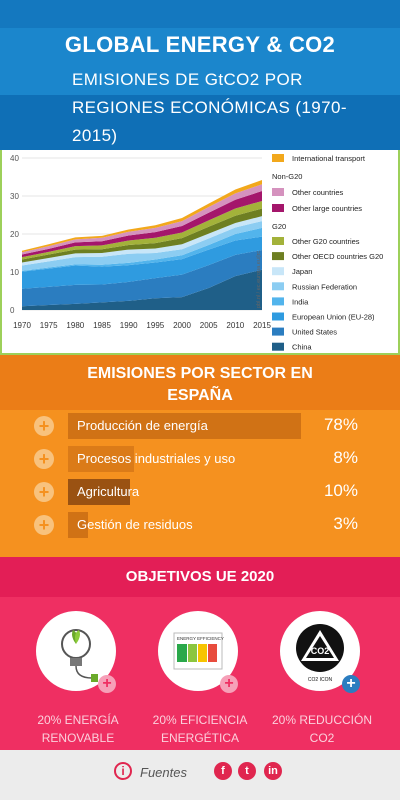  I want to click on co2-text: CO2, so click(320, 651).